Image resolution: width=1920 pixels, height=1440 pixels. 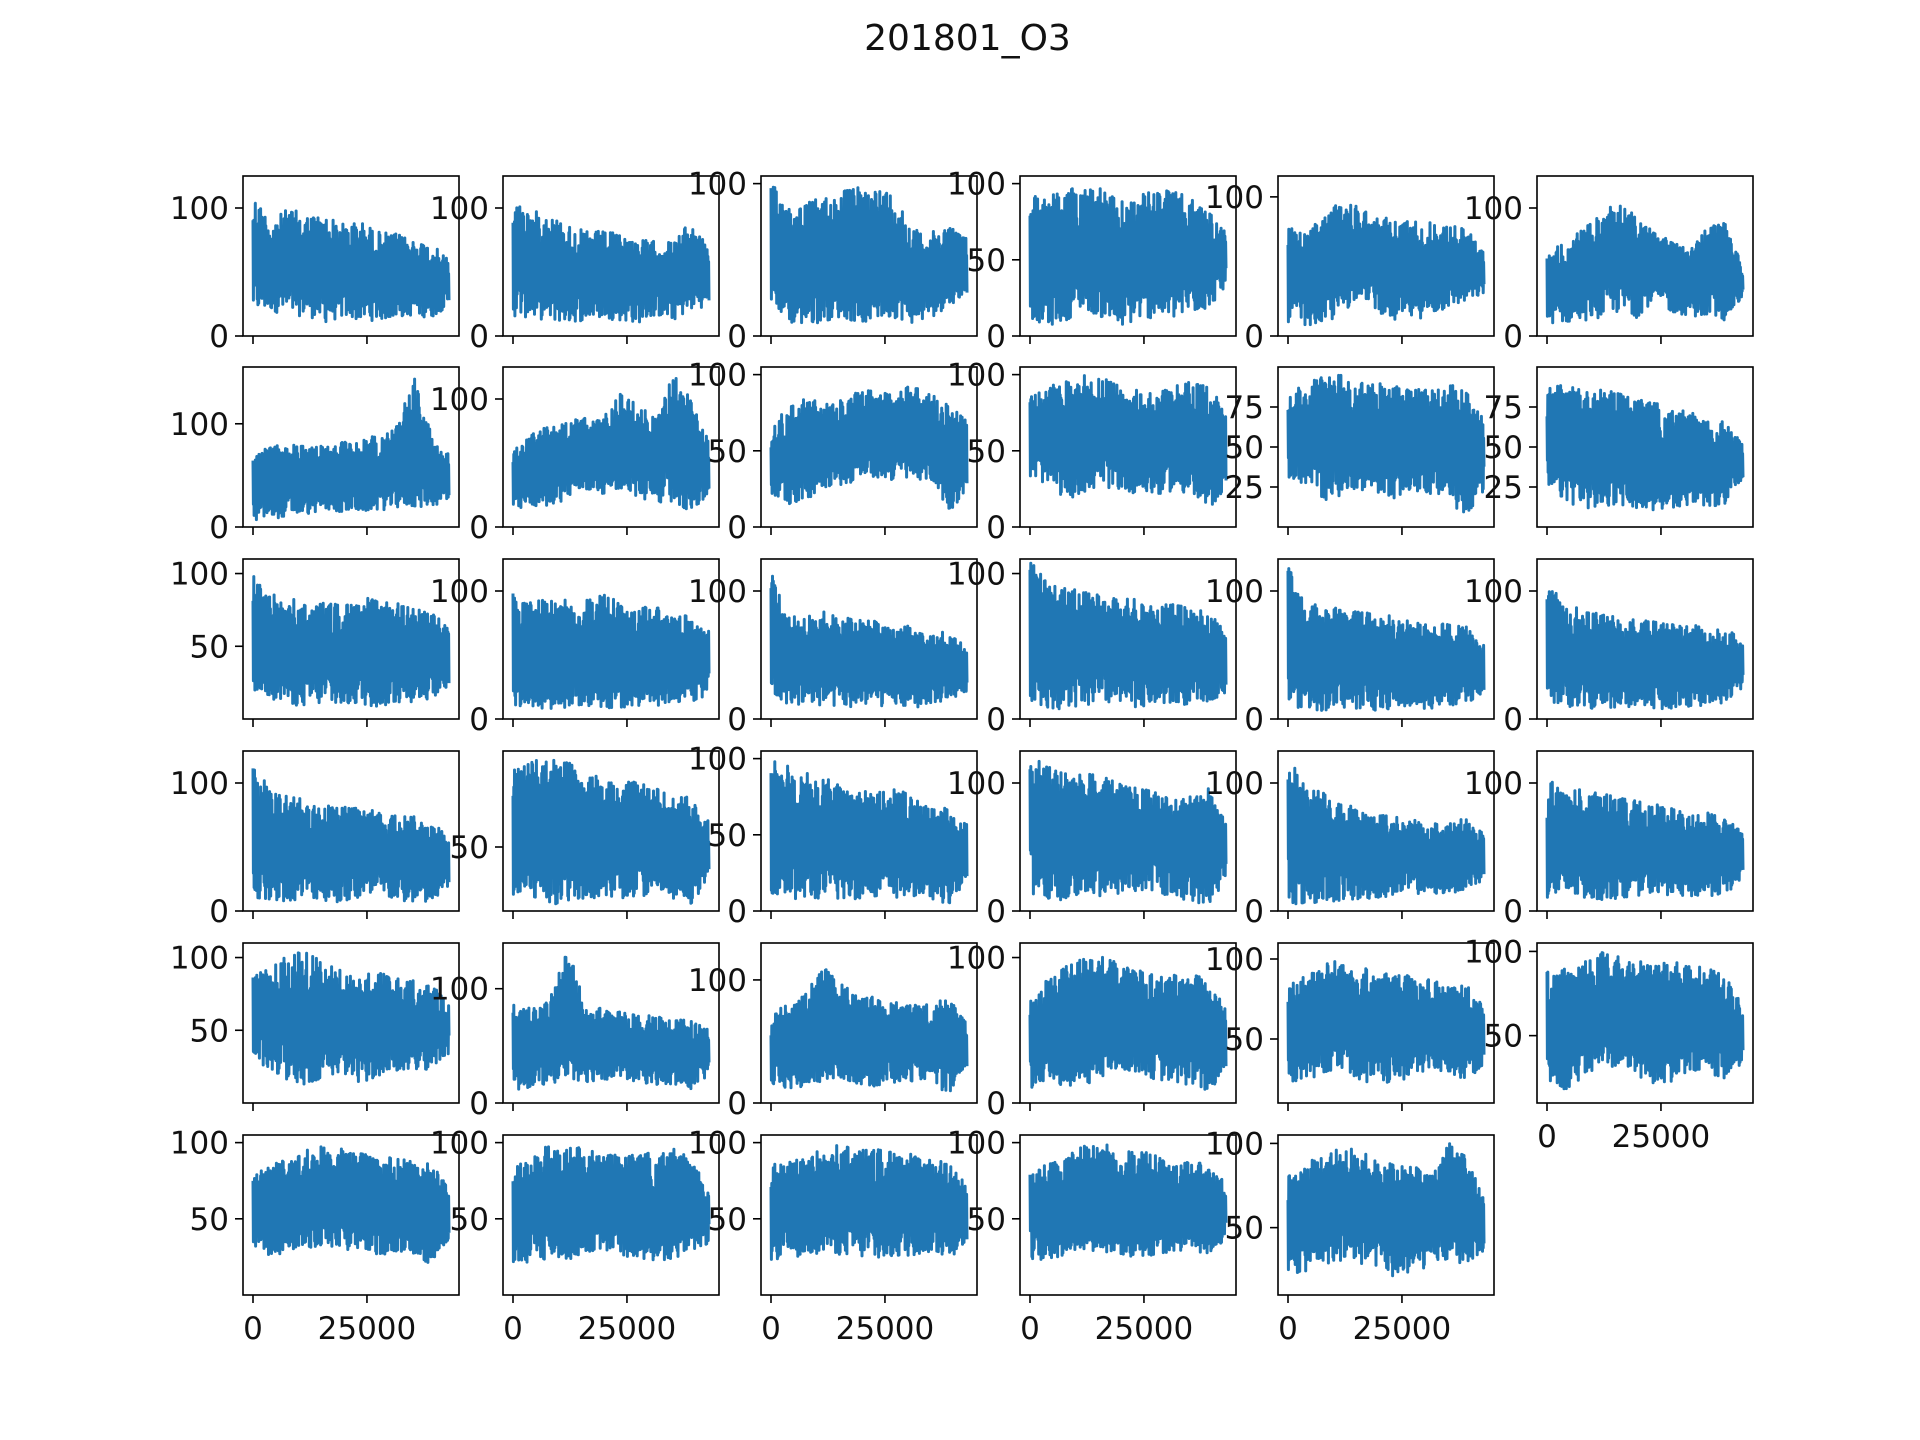 I want to click on y-tick-label: 25, so click(x=1503, y=488).